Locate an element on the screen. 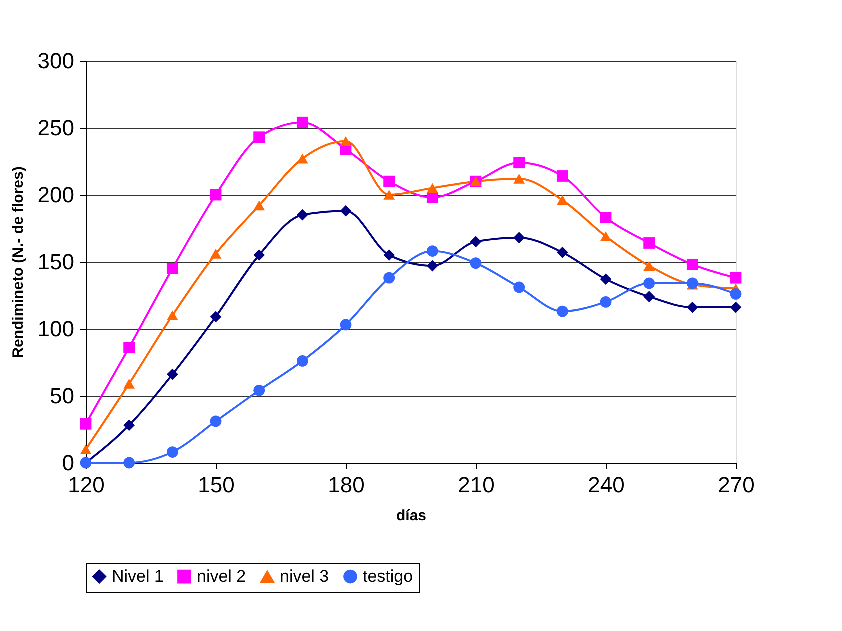 Image resolution: width=842 pixels, height=631 pixels. x-tick-label: 150 is located at coordinates (216, 485).